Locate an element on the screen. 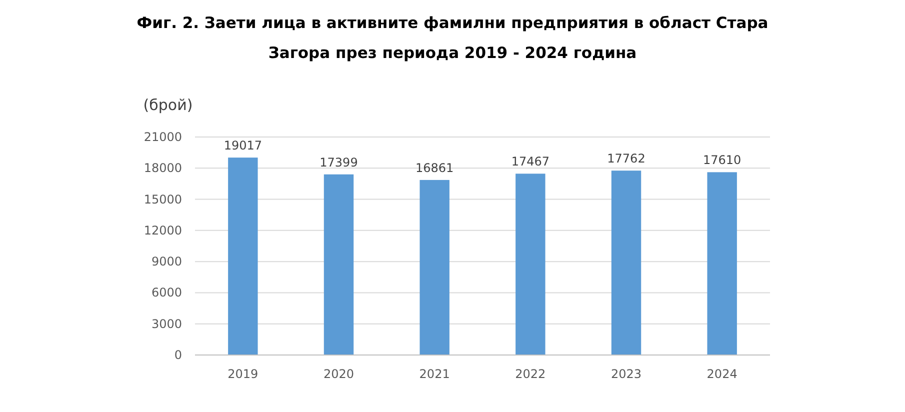  data-label: 16861 is located at coordinates (434, 167).